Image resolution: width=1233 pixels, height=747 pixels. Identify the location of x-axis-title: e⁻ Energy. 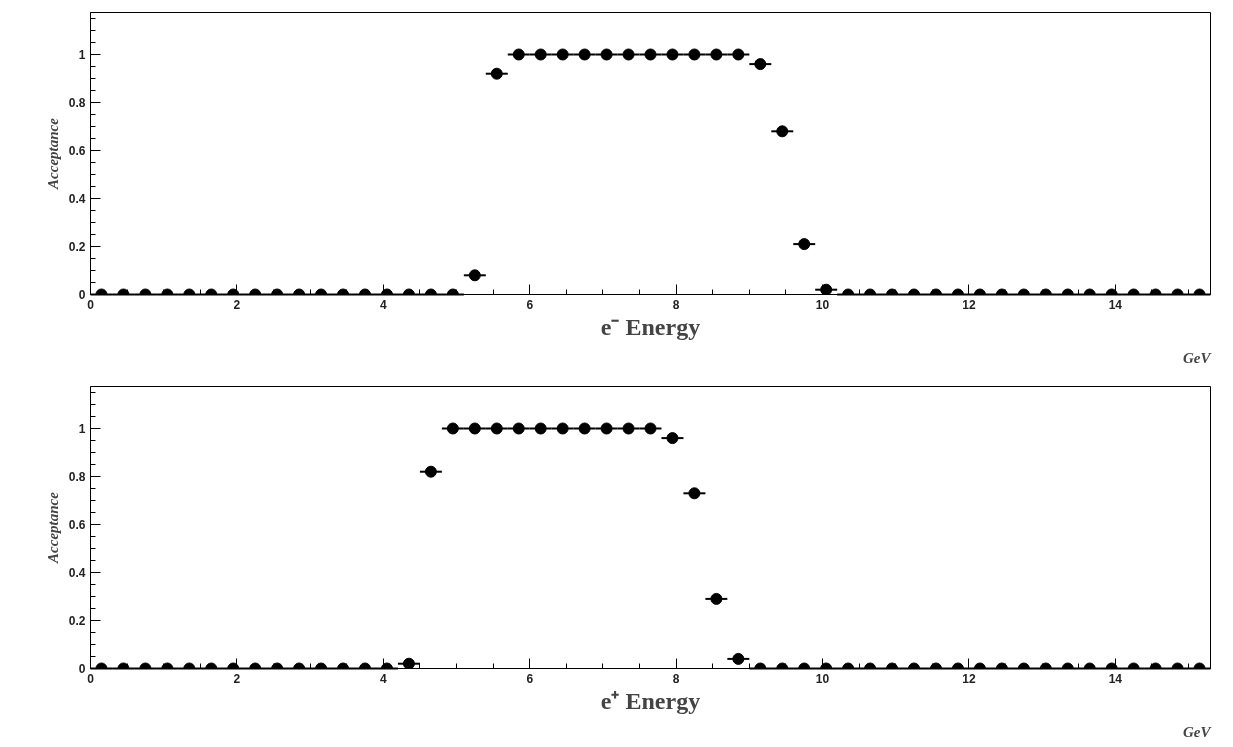
(650, 326).